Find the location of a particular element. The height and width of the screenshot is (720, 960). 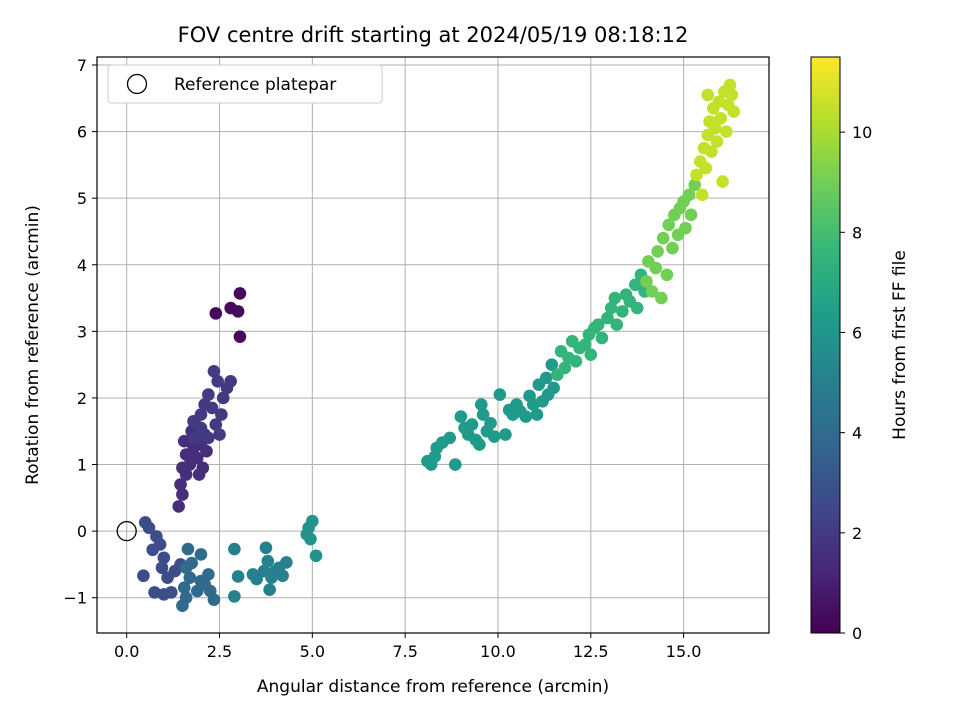

colorbar-tick-label: 0 is located at coordinates (857, 633).